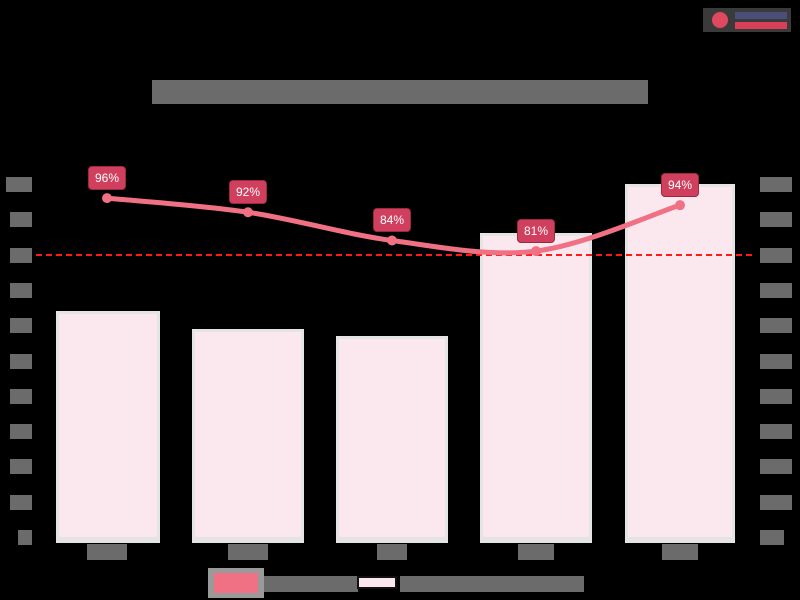 The height and width of the screenshot is (600, 800). What do you see at coordinates (394, 254) in the screenshot?
I see `target-reference-line` at bounding box center [394, 254].